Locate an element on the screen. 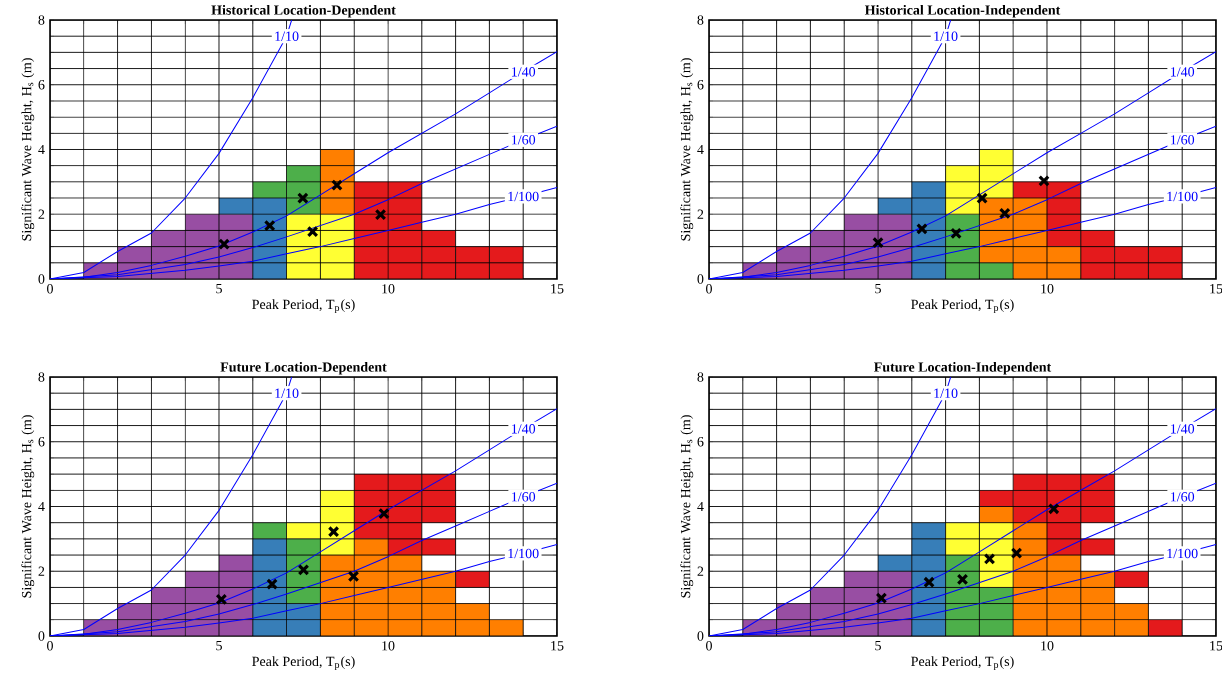 The height and width of the screenshot is (694, 1222). chart-title: Historical Location-Independent is located at coordinates (962, 11).